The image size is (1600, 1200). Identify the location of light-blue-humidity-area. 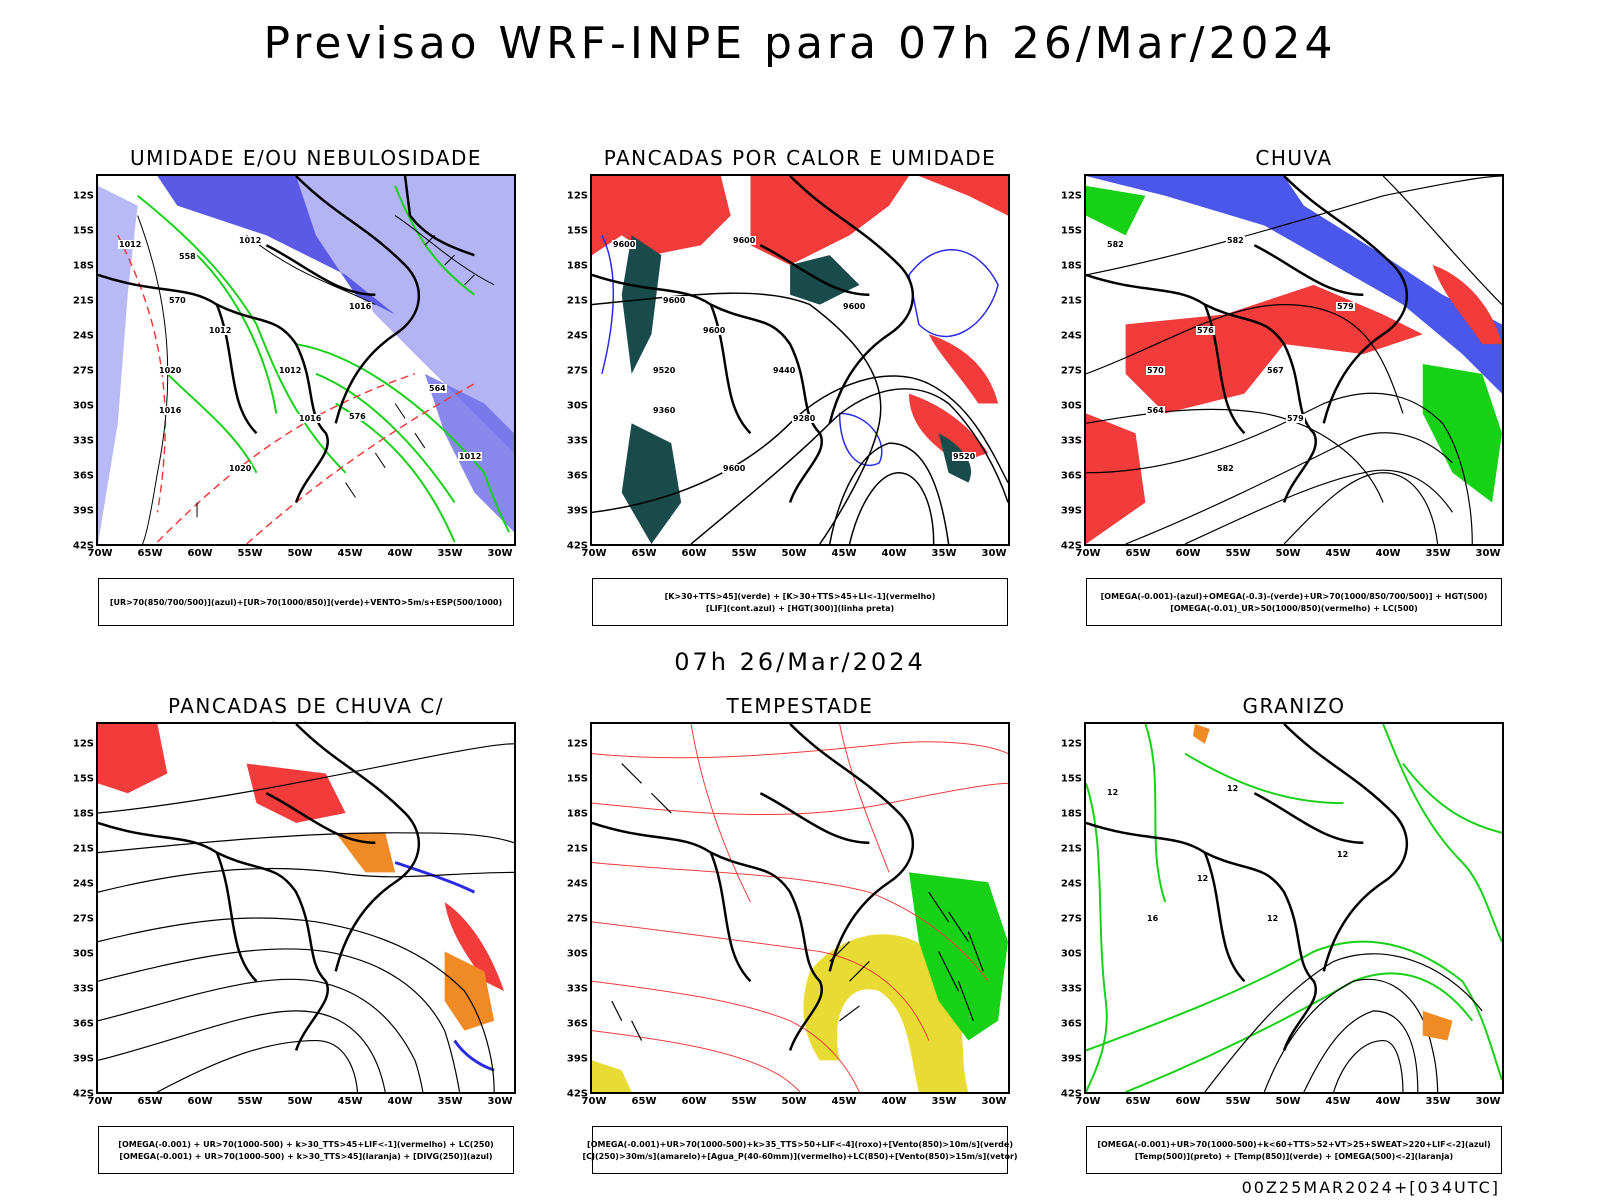
(306, 314).